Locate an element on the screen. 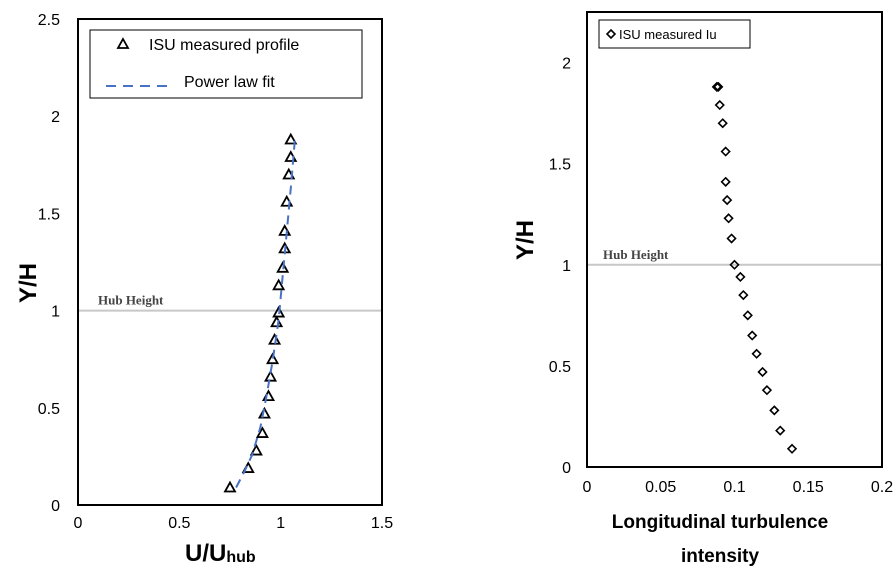 The image size is (895, 575). x-tick-labels: 0 0.05 0.1 0.15 0.2 is located at coordinates (738, 487).